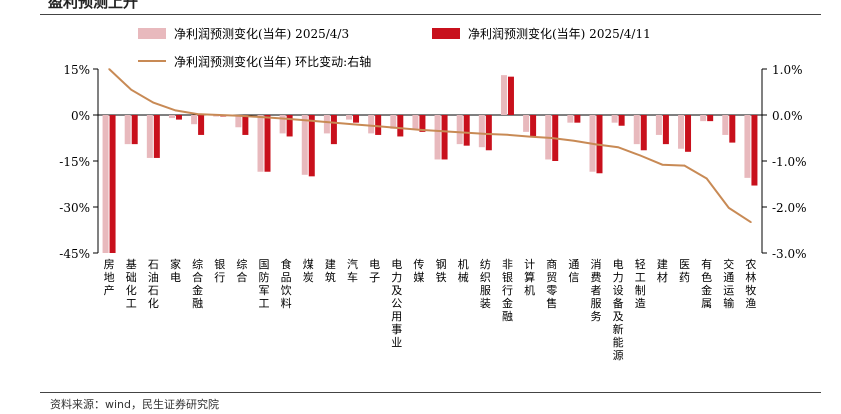 This screenshot has height=414, width=841. Describe the element at coordinates (430, 392) in the screenshot. I see `bottom-divider` at that location.